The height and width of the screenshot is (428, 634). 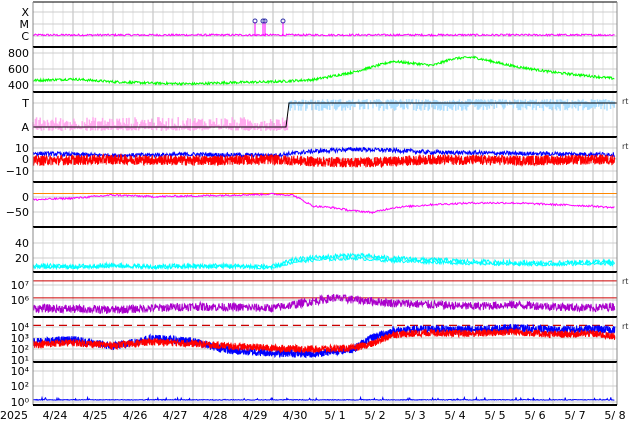 I want to click on y-tick-label: 10³, so click(x=20, y=338).